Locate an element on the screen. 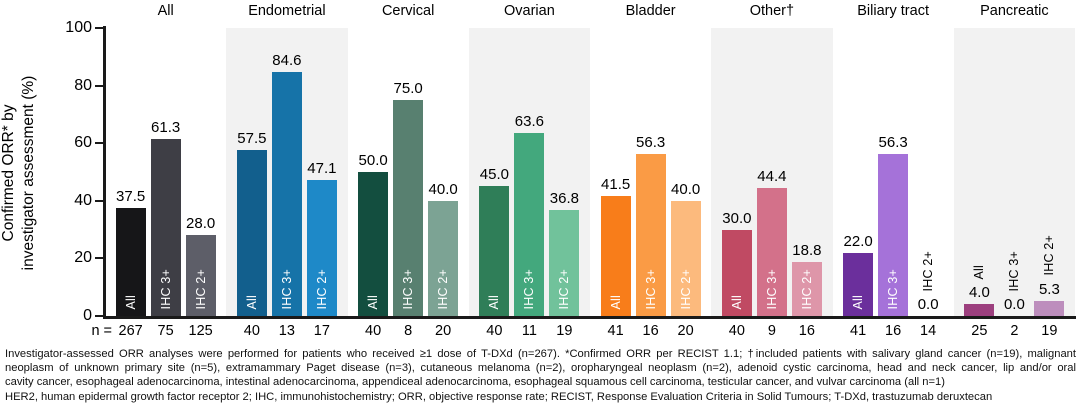 The height and width of the screenshot is (408, 1080). bar-value-label: 63.6 is located at coordinates (529, 121).